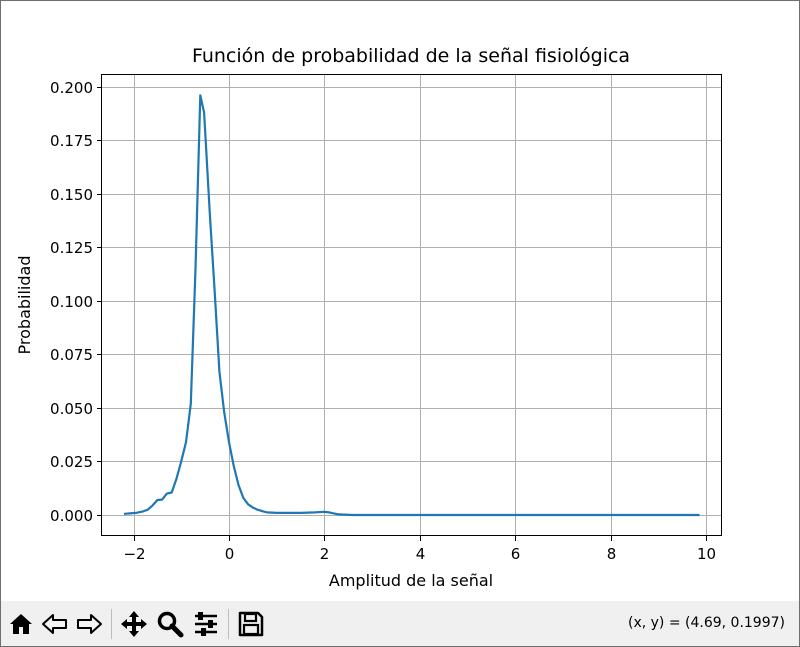 The height and width of the screenshot is (647, 800). I want to click on save-button, so click(251, 624).